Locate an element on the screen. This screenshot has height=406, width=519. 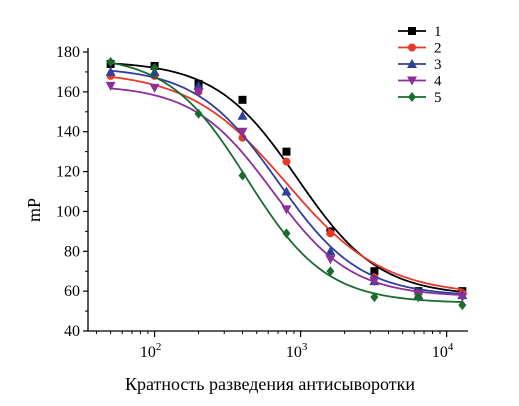
legend-label: 3 is located at coordinates (438, 65).